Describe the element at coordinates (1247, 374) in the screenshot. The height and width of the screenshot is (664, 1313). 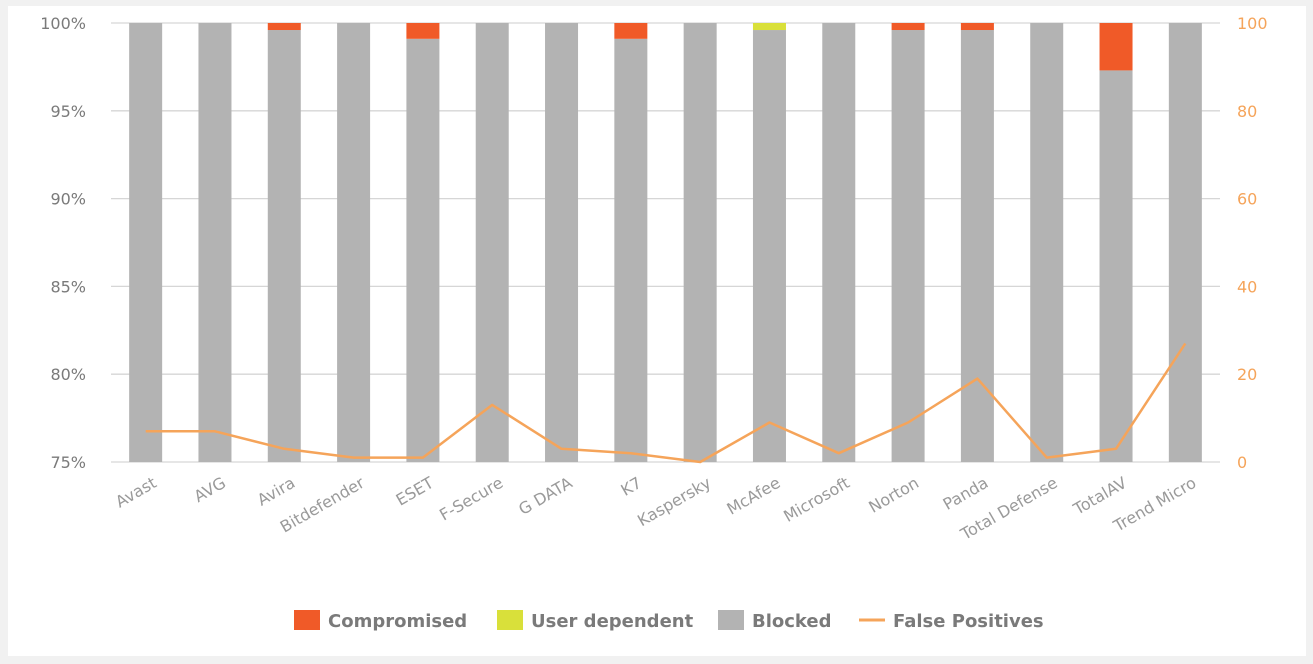
I see `right-tick-label: 20` at that location.